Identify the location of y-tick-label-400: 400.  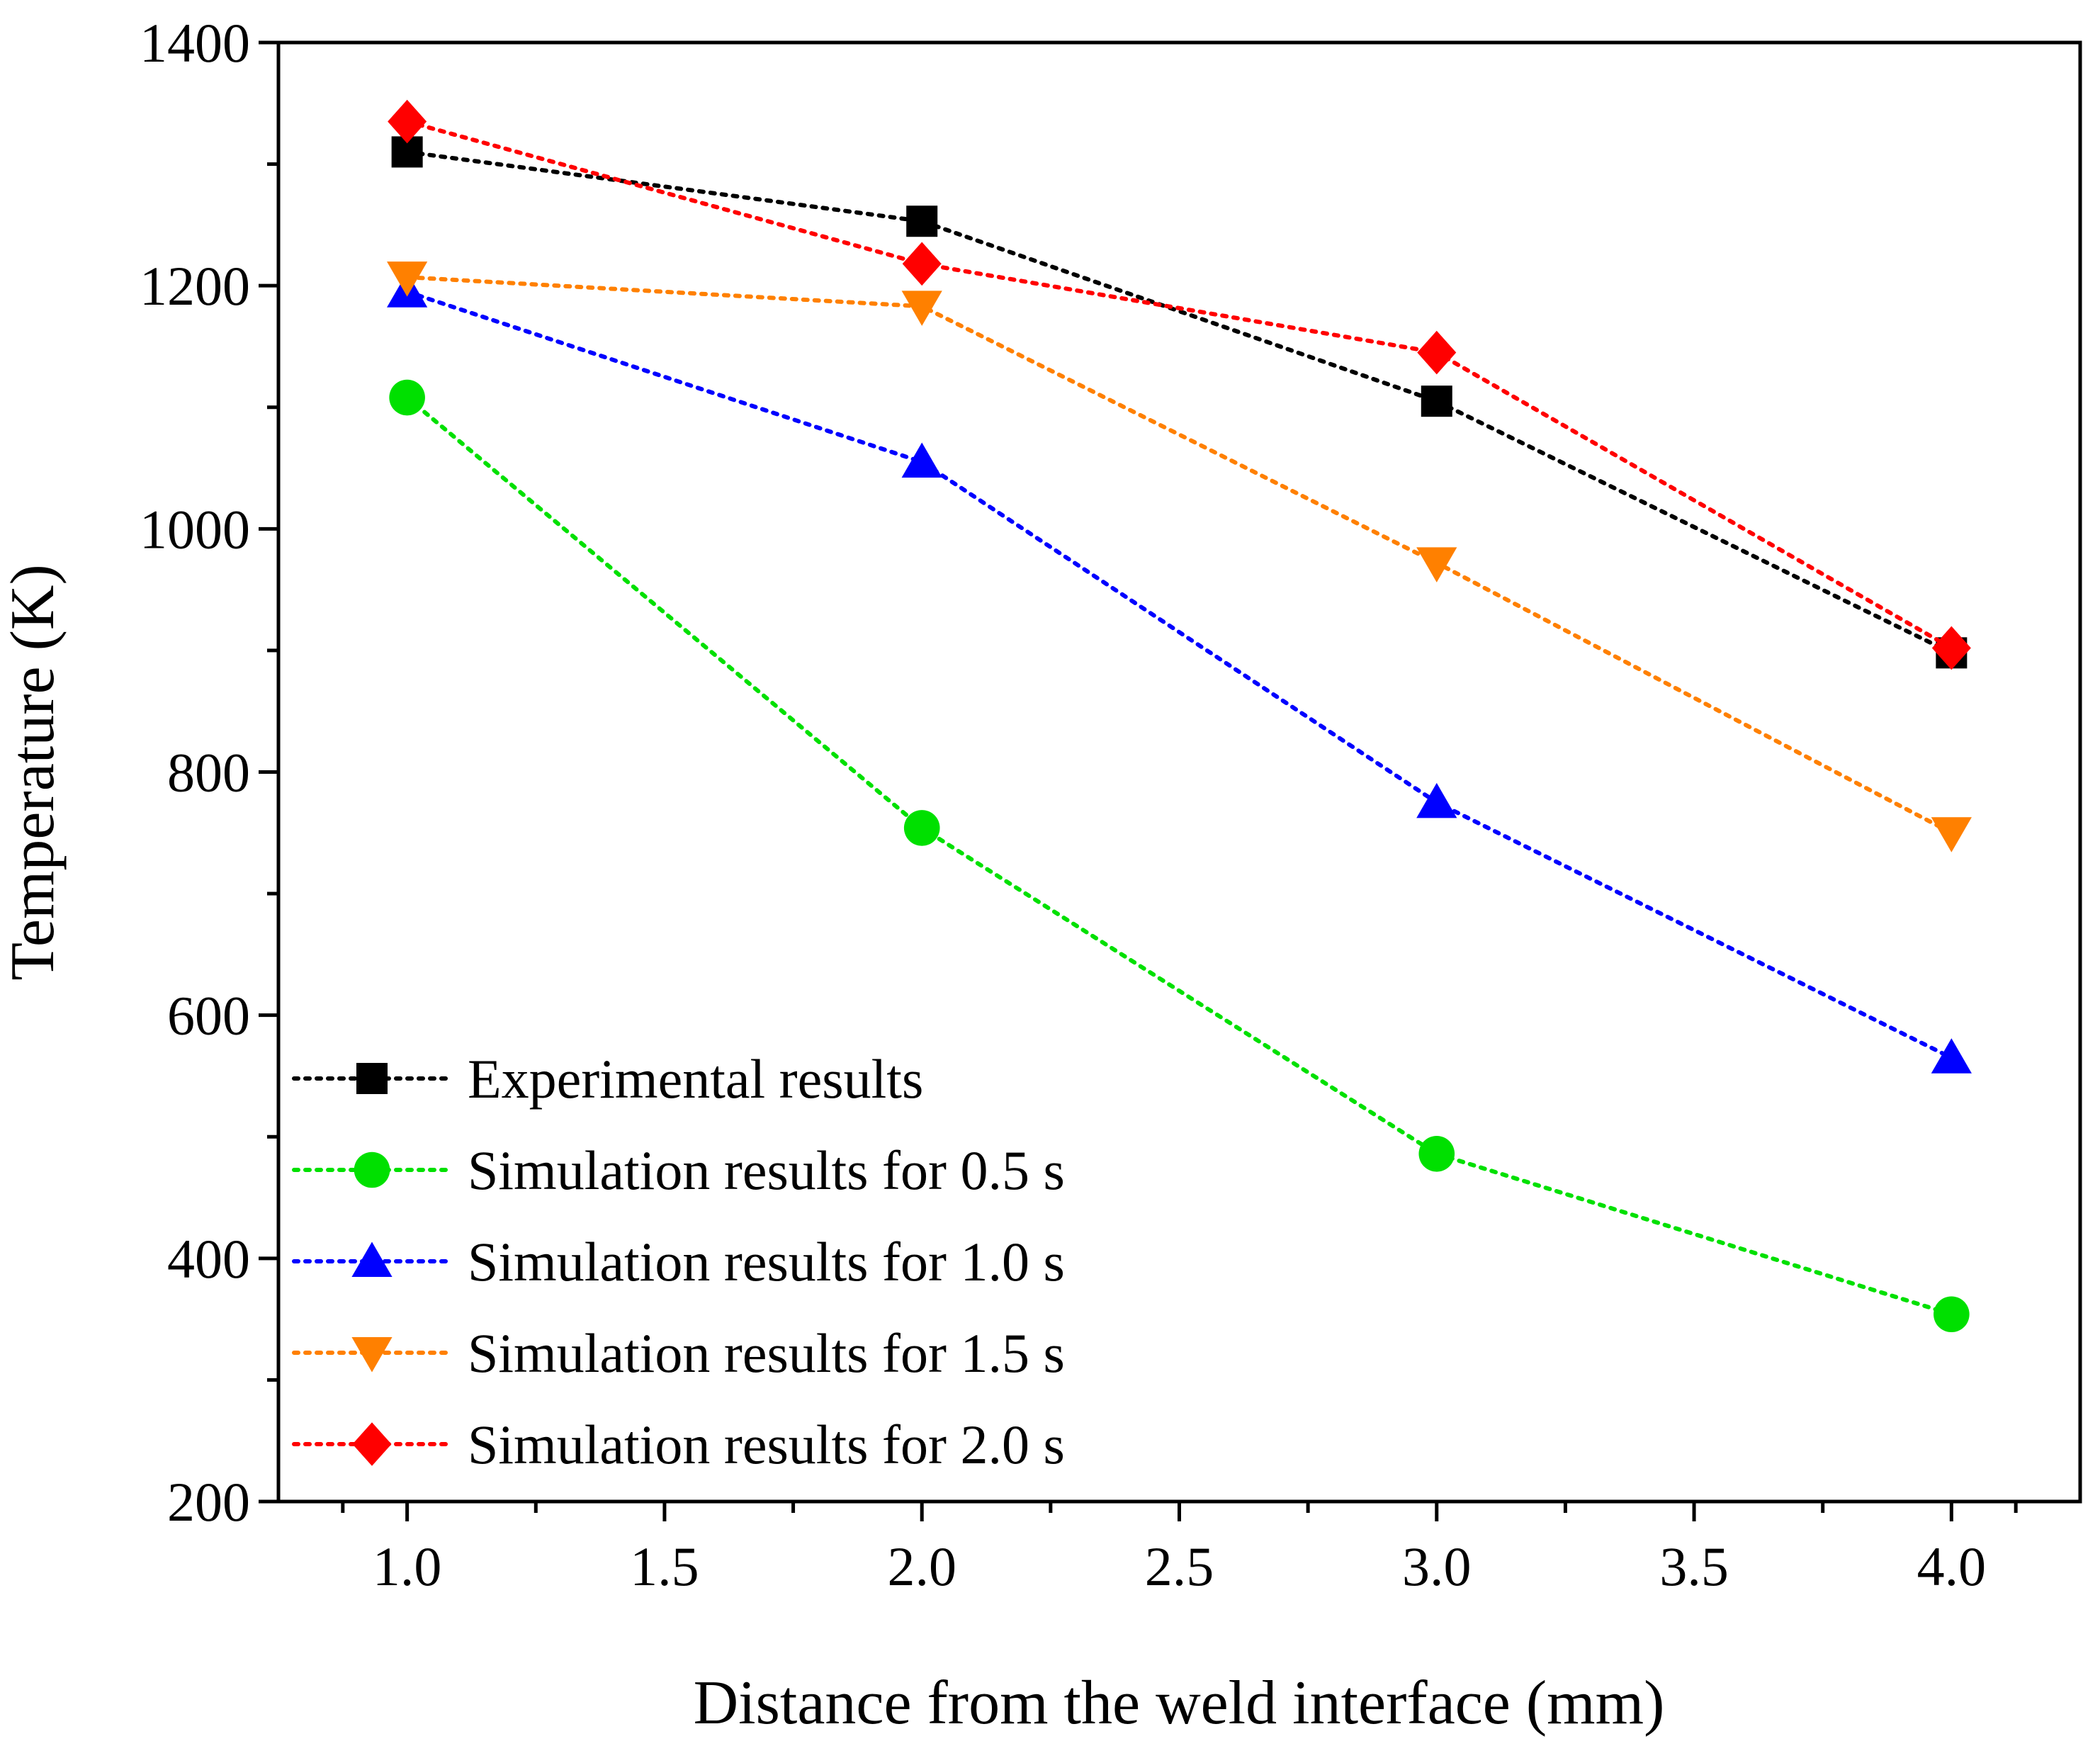
(209, 1259).